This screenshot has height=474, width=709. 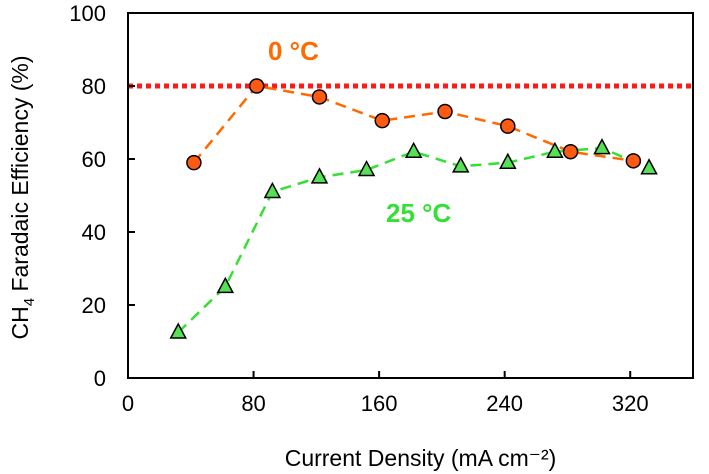 I want to click on x-tick-label: 240, so click(x=504, y=403).